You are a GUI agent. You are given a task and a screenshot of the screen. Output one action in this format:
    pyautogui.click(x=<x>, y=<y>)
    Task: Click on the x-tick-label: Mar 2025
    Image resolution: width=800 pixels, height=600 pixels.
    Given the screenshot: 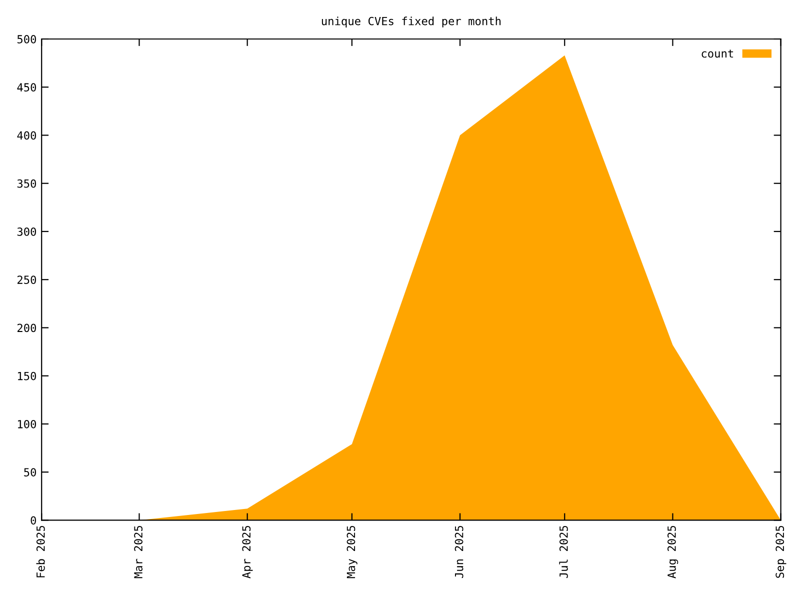 What is the action you would take?
    pyautogui.click(x=138, y=552)
    